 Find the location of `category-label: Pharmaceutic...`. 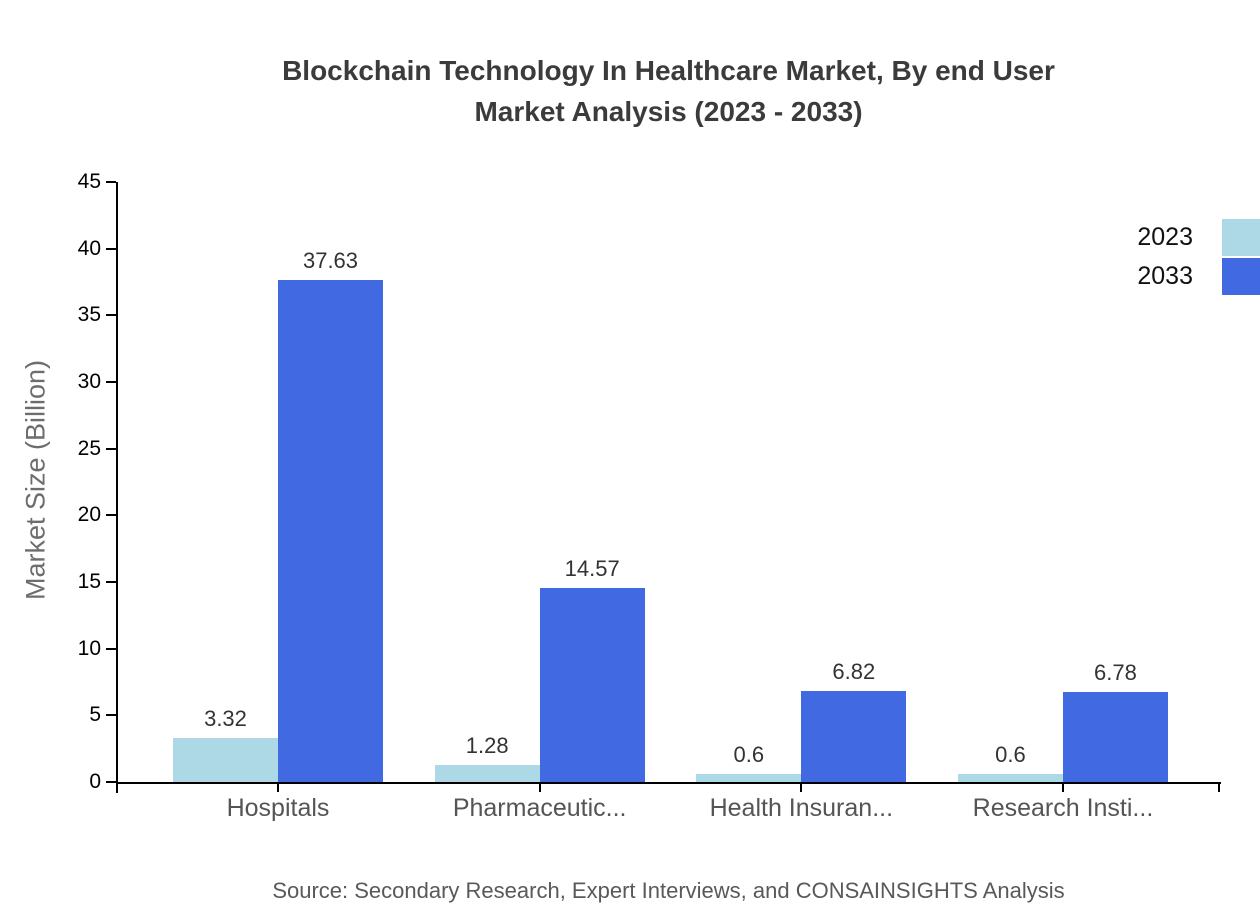

category-label: Pharmaceutic... is located at coordinates (539, 808).